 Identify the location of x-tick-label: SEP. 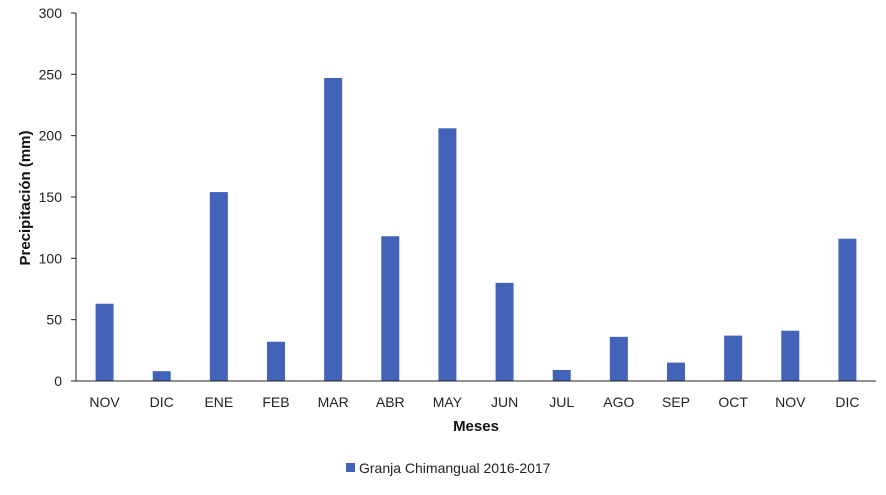
(676, 402).